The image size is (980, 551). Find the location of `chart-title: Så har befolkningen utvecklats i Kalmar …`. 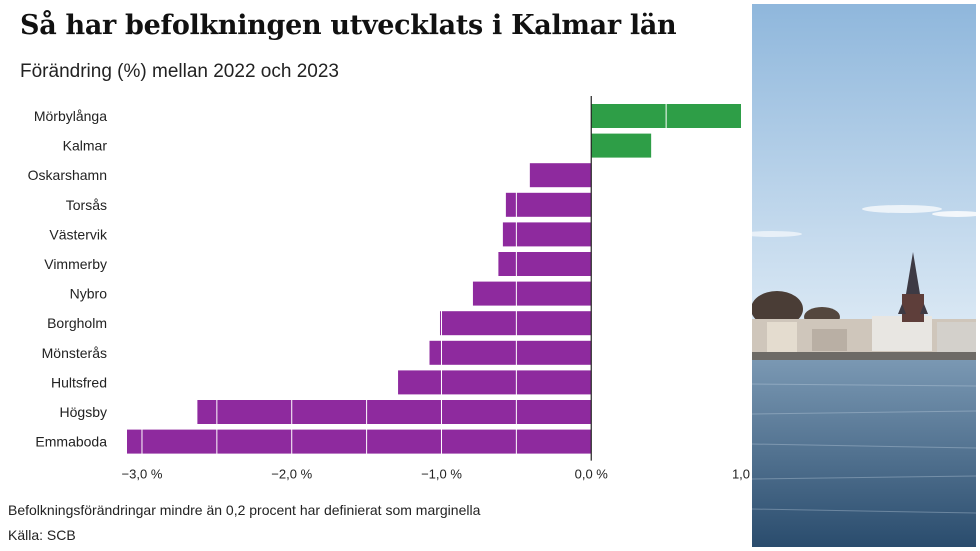

chart-title: Så har befolkningen utvecklats i Kalmar … is located at coordinates (348, 25).